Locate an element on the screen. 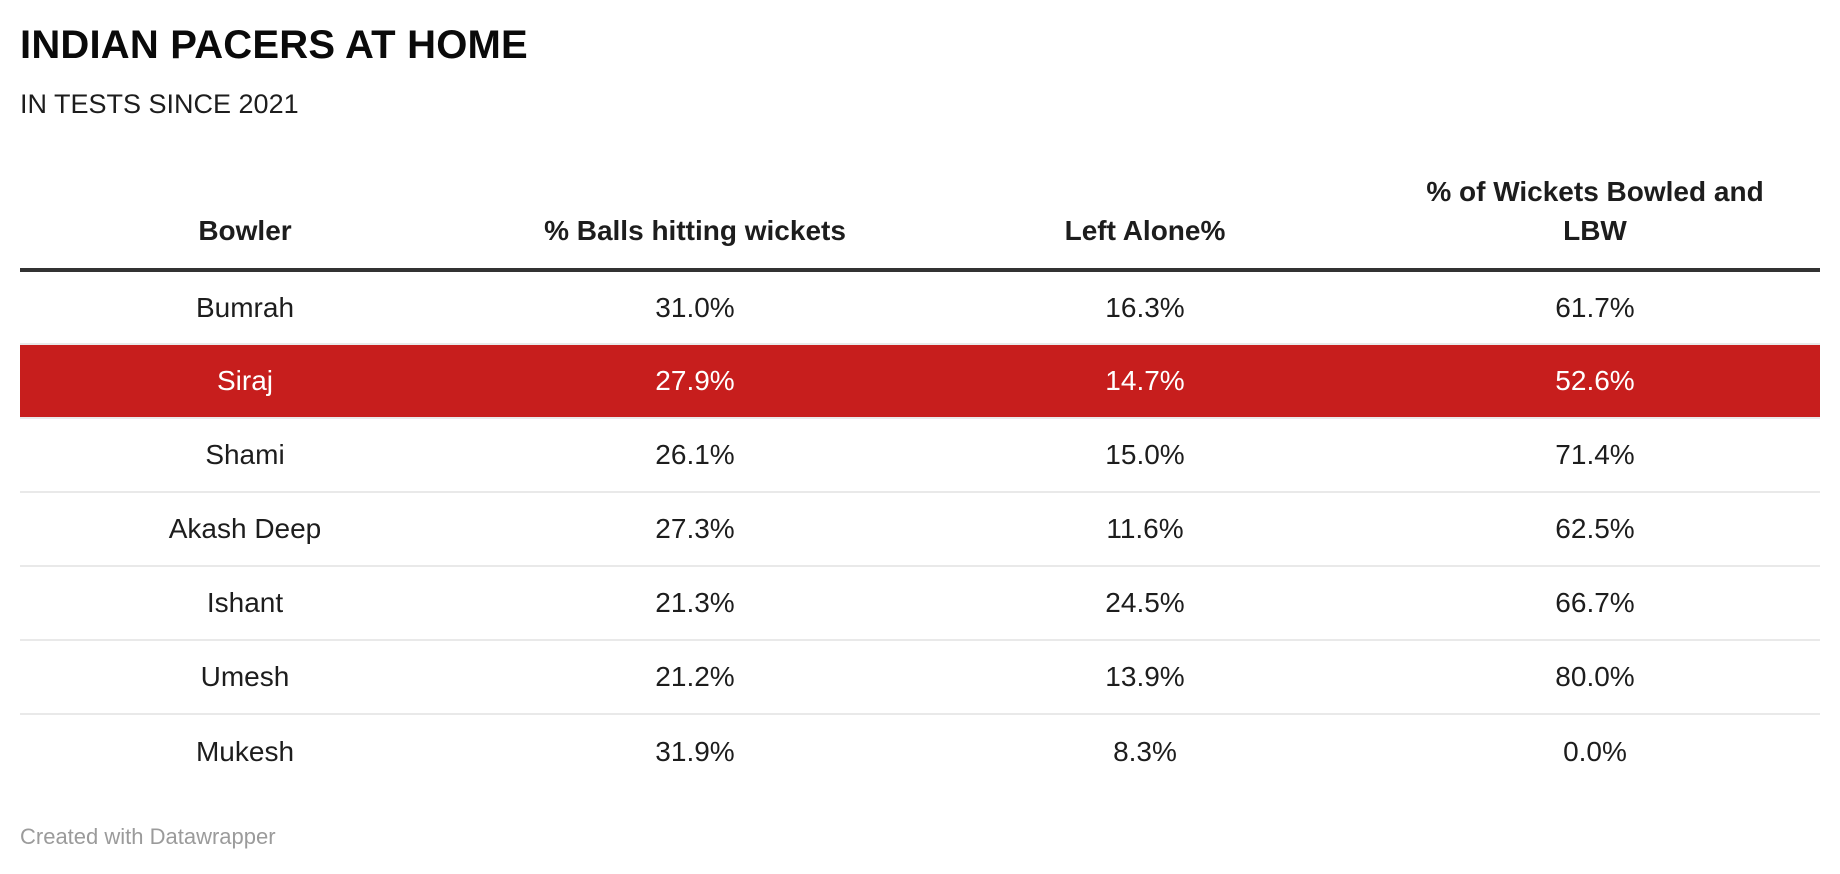 This screenshot has height=874, width=1840. wickets-bowled-lbw-cell: 71.4% is located at coordinates (1595, 454).